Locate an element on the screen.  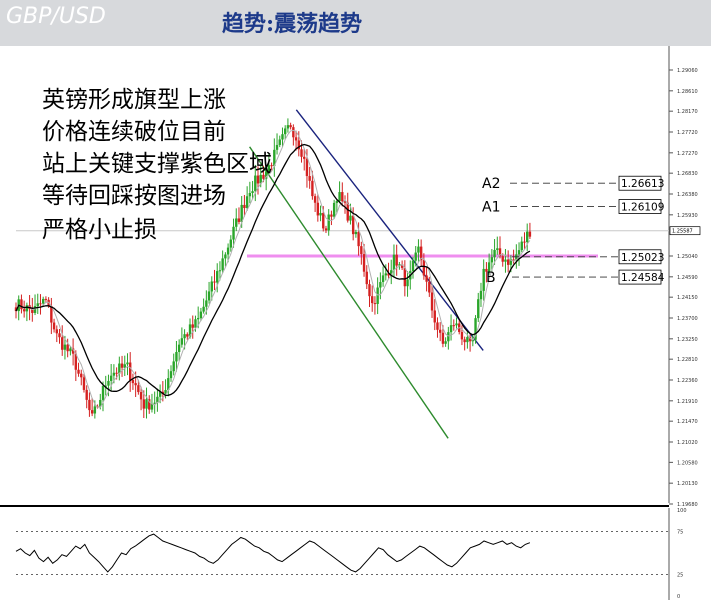
price-tick-label: 1.28170 is located at coordinates (687, 112).